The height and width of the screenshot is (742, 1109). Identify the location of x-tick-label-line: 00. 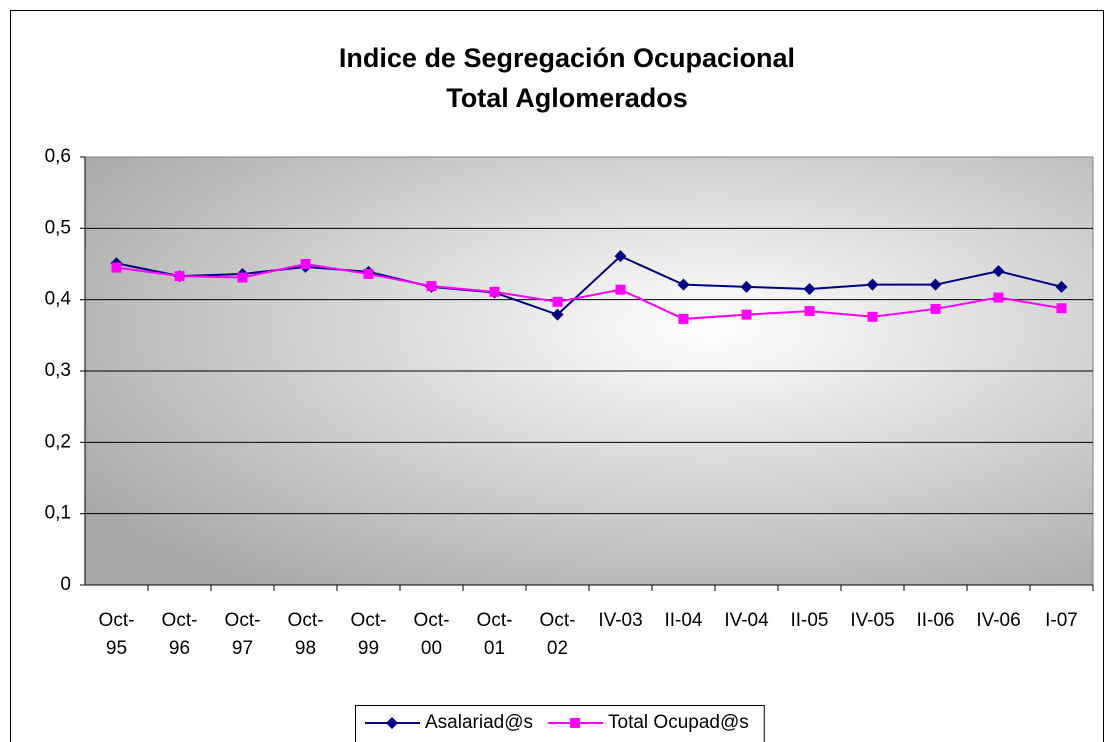
(431, 648).